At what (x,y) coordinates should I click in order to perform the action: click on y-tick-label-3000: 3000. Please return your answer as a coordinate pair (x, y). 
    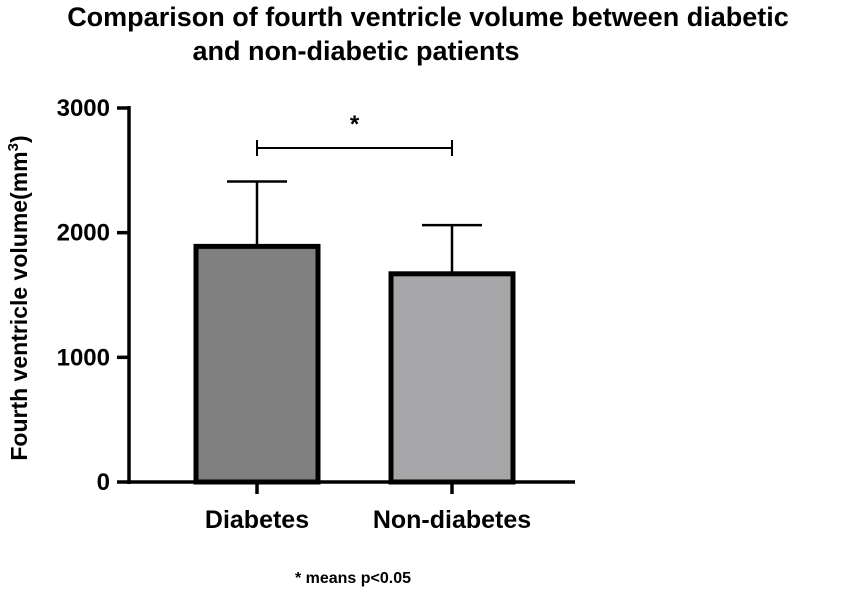
    Looking at the image, I should click on (83, 108).